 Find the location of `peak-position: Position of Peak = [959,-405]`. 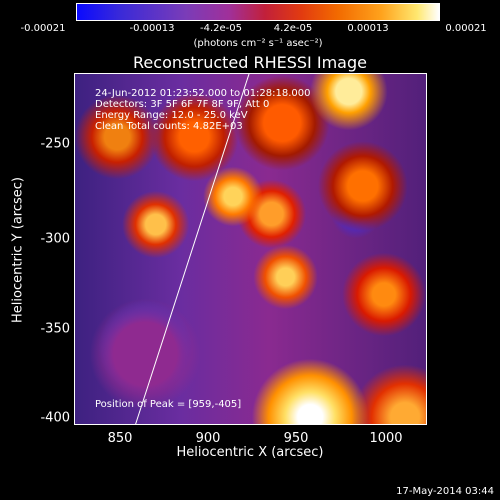

peak-position: Position of Peak = [959,-405] is located at coordinates (168, 404).